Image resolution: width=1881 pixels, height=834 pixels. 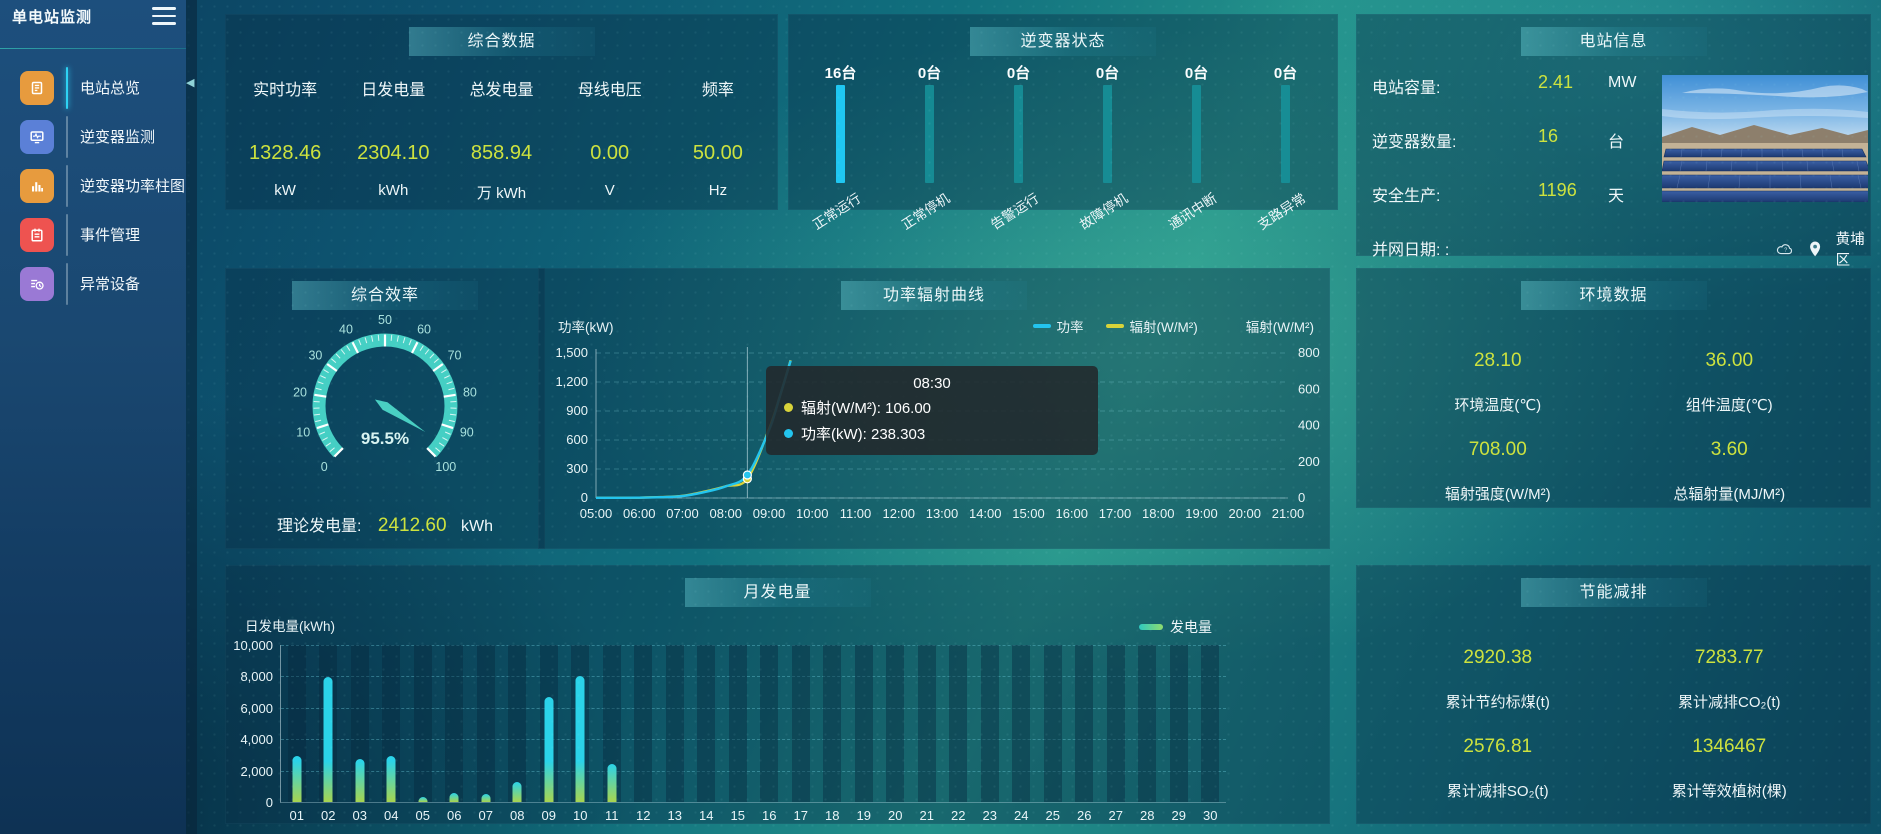 What do you see at coordinates (753, 677) in the screenshot?
I see `bar-gridline` at bounding box center [753, 677].